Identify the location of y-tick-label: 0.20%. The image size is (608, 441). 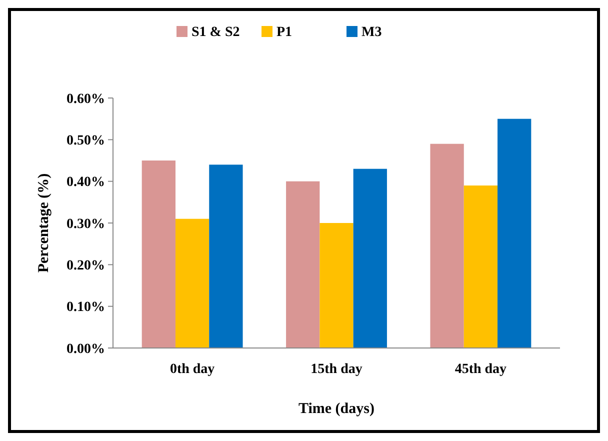
(85, 266).